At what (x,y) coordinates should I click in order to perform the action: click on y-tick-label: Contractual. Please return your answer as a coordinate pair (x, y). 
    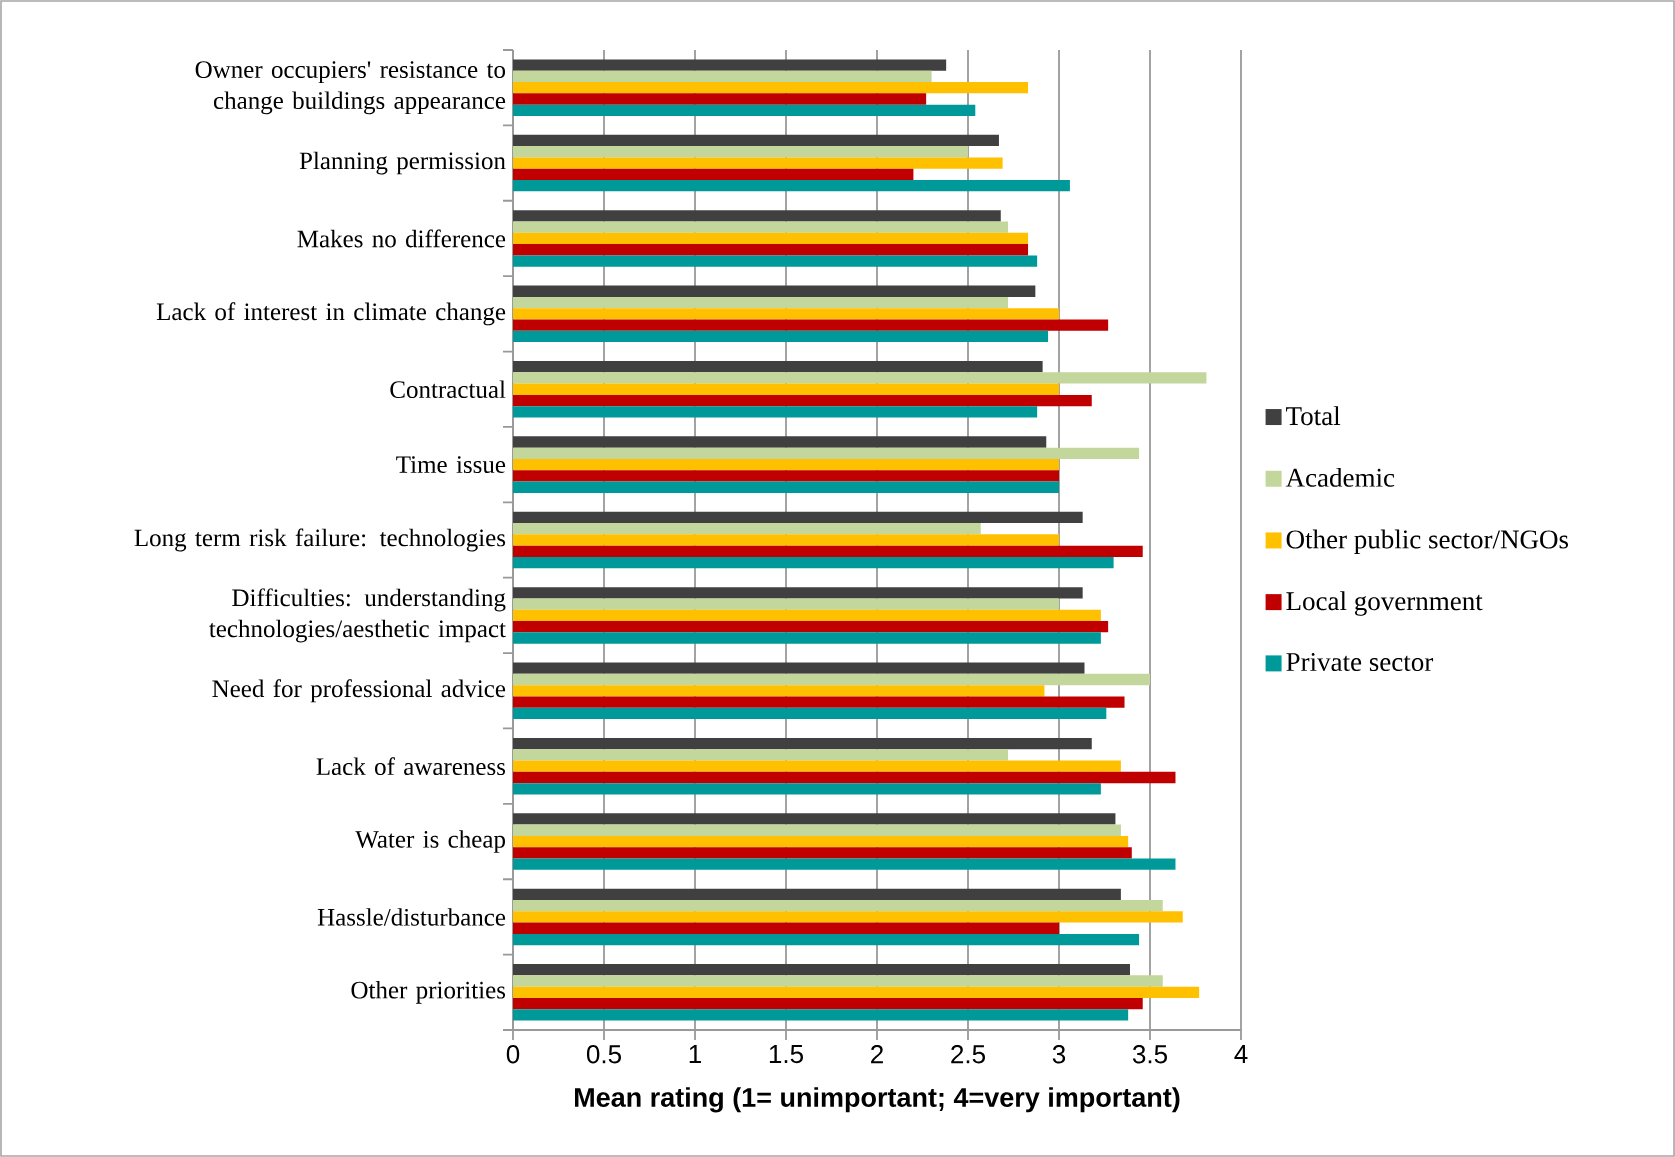
    Looking at the image, I should click on (448, 389).